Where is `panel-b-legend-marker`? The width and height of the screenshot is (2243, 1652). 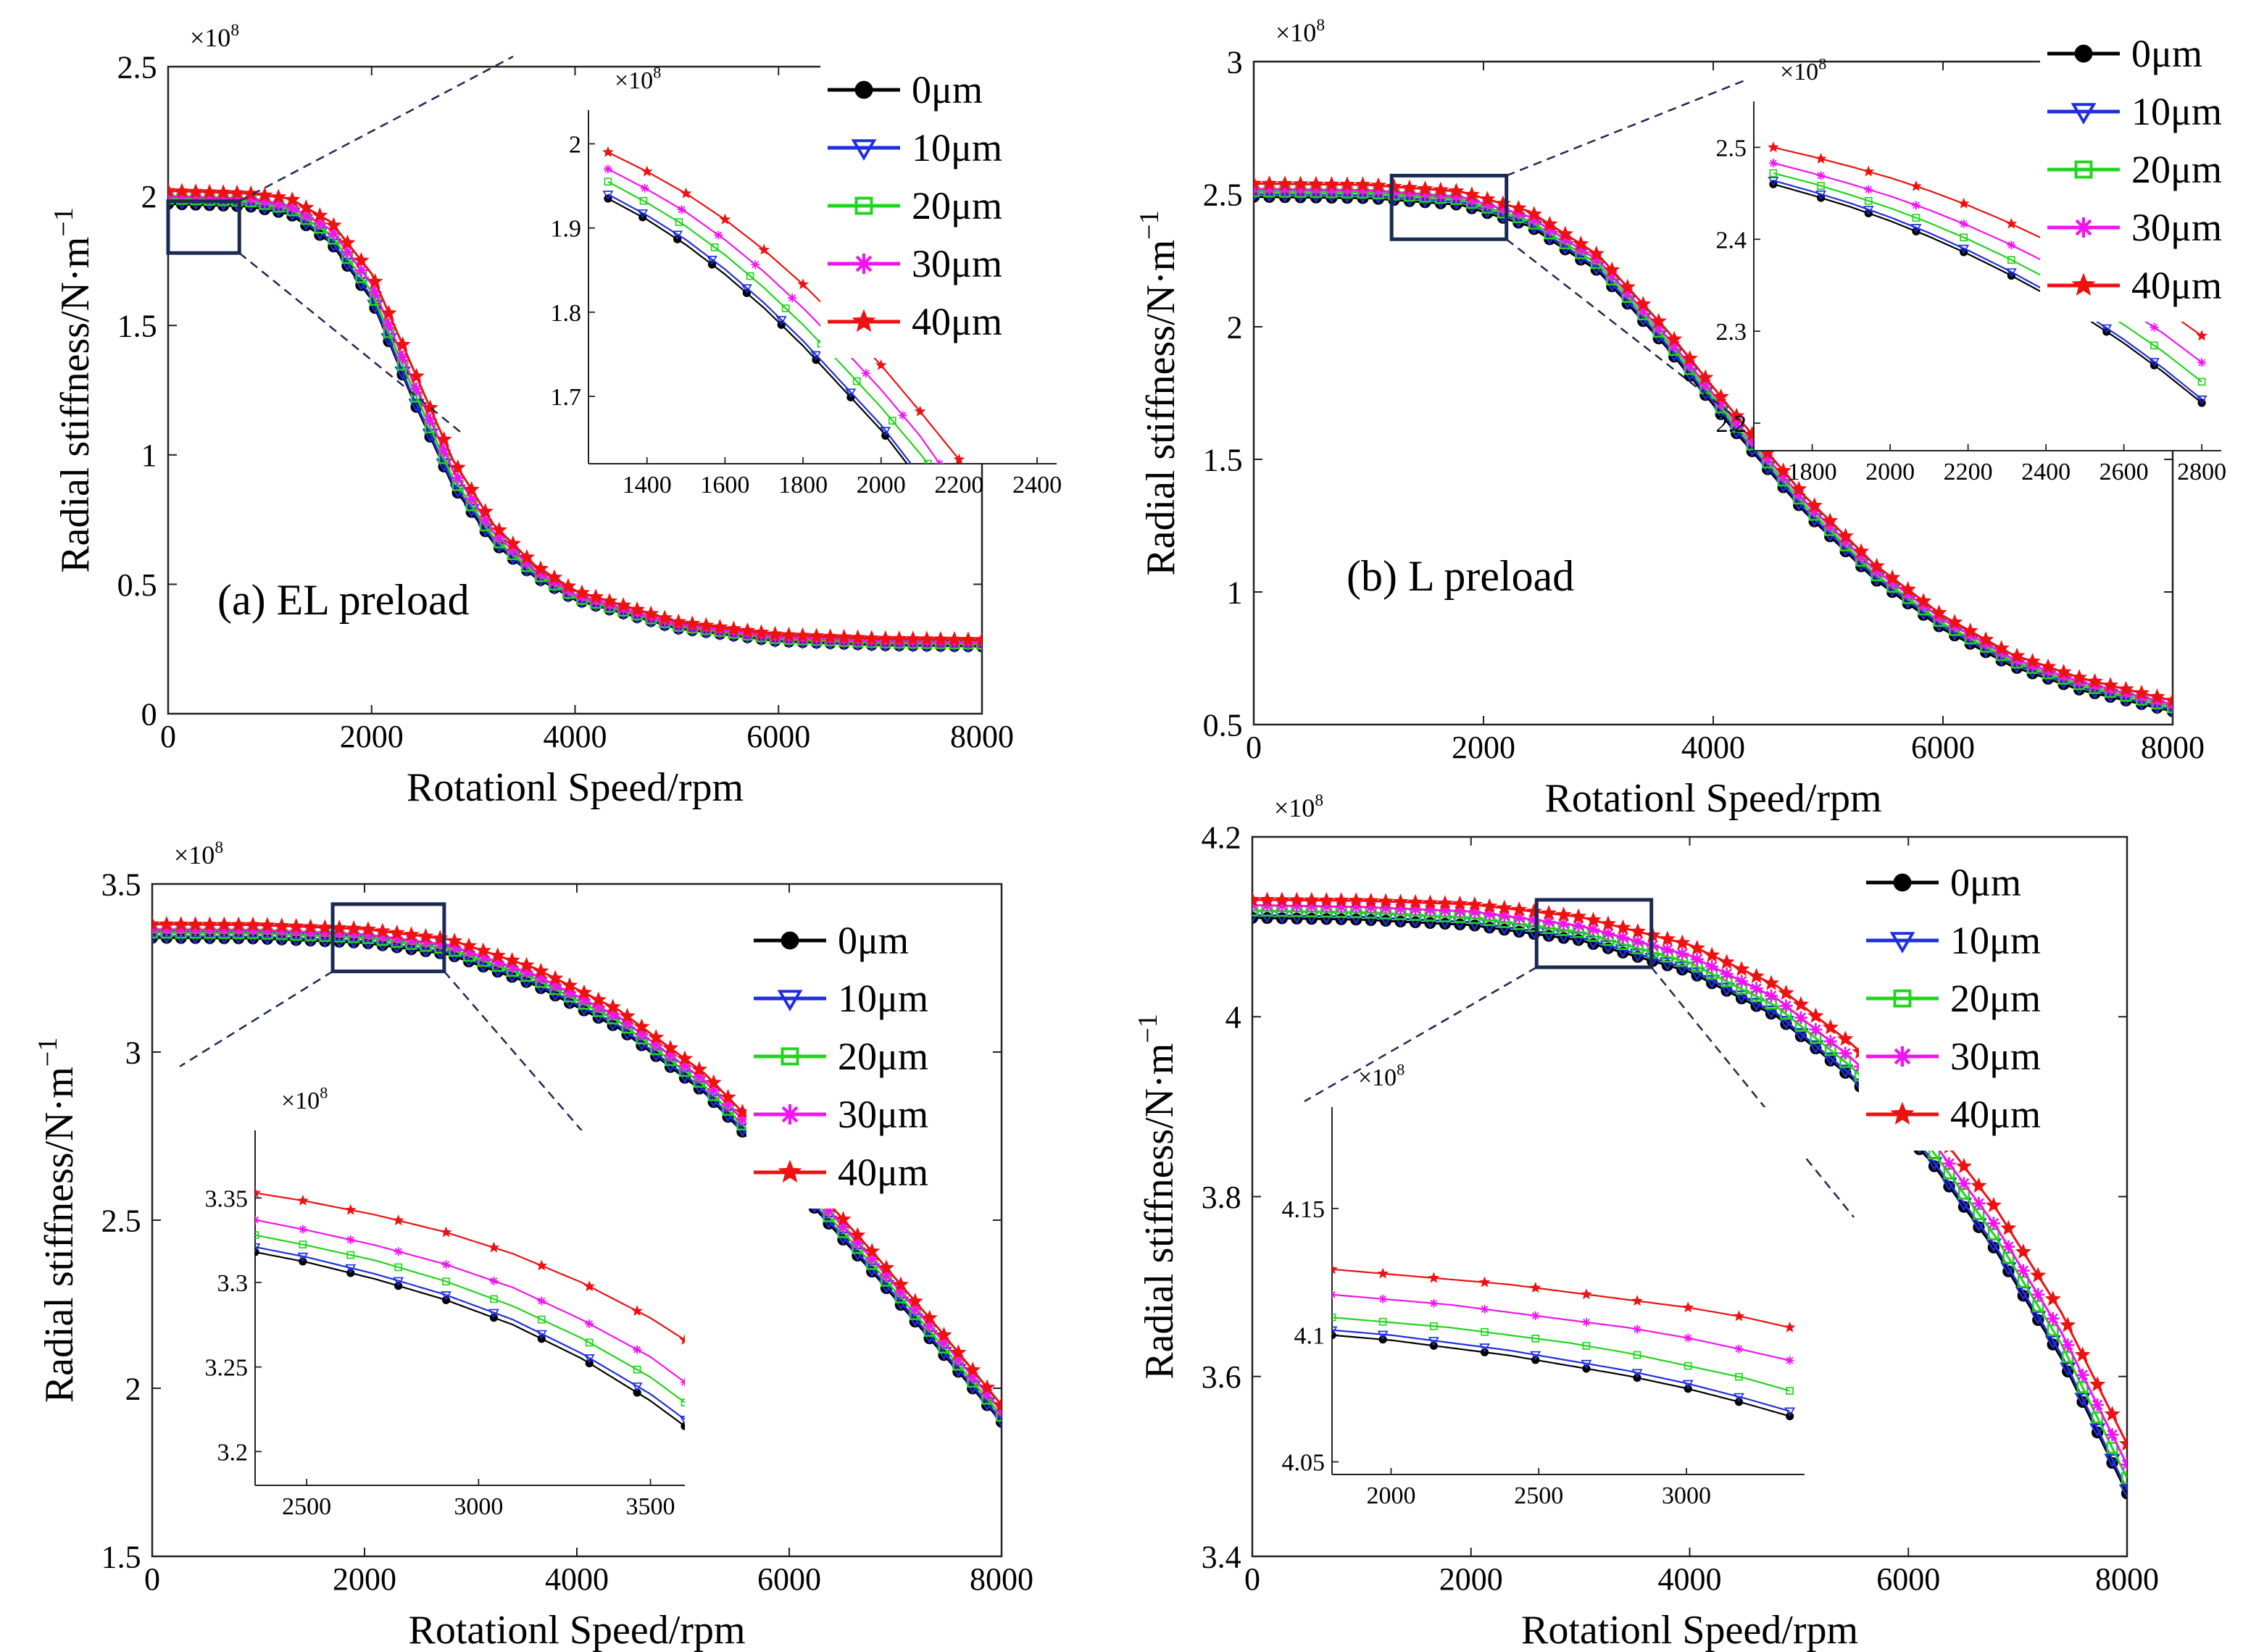 panel-b-legend-marker is located at coordinates (2083, 169).